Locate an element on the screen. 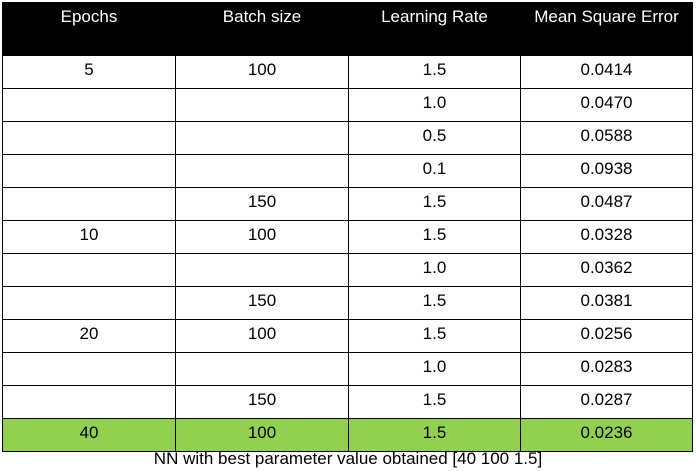 The height and width of the screenshot is (471, 696). table-row: 10 100 1.5 0.0328 is located at coordinates (347, 237).